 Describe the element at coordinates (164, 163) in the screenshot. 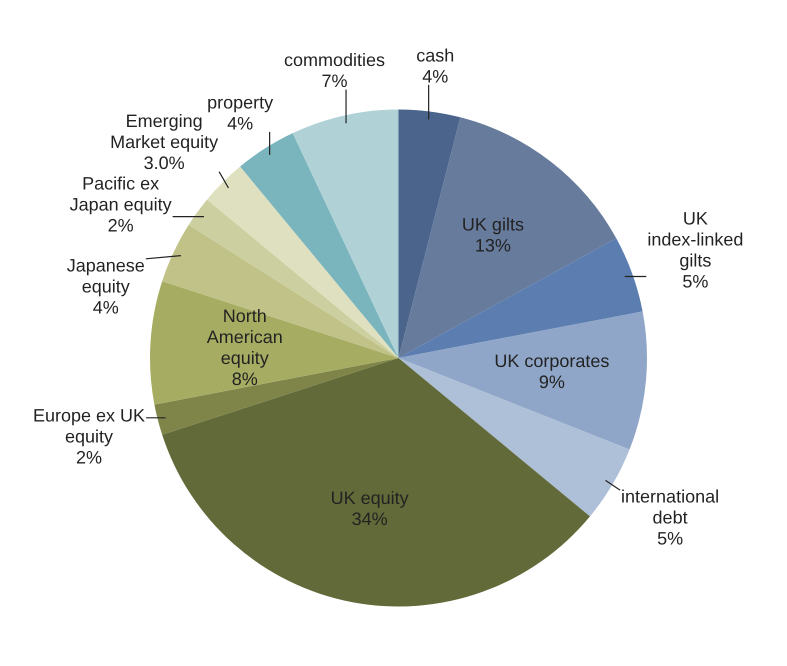

I see `data-label: 3.0%` at that location.